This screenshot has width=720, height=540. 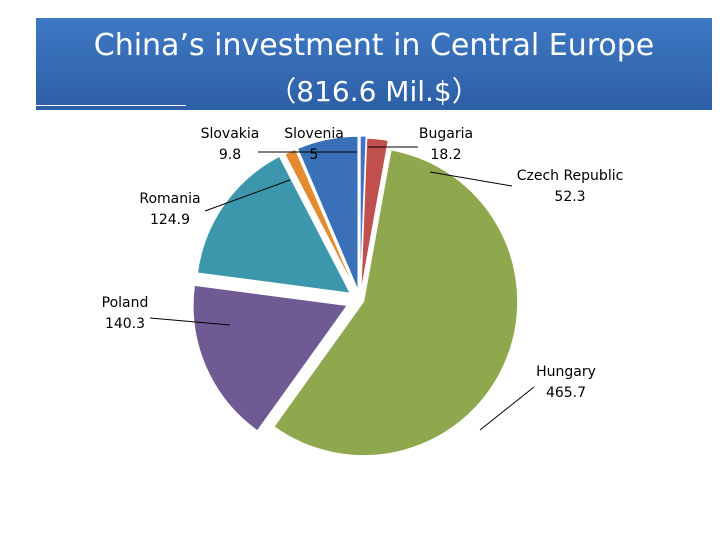 I want to click on data-label-value-hungary: 465.7, so click(x=566, y=393).